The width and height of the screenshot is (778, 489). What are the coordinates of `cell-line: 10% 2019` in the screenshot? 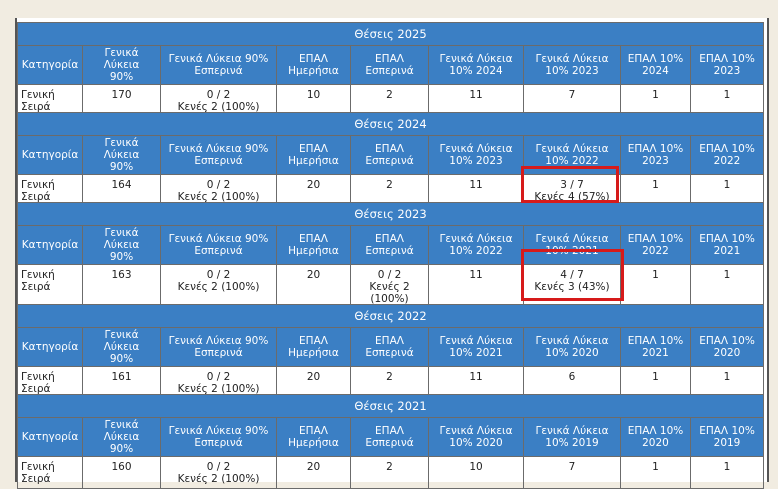 It's located at (572, 443).